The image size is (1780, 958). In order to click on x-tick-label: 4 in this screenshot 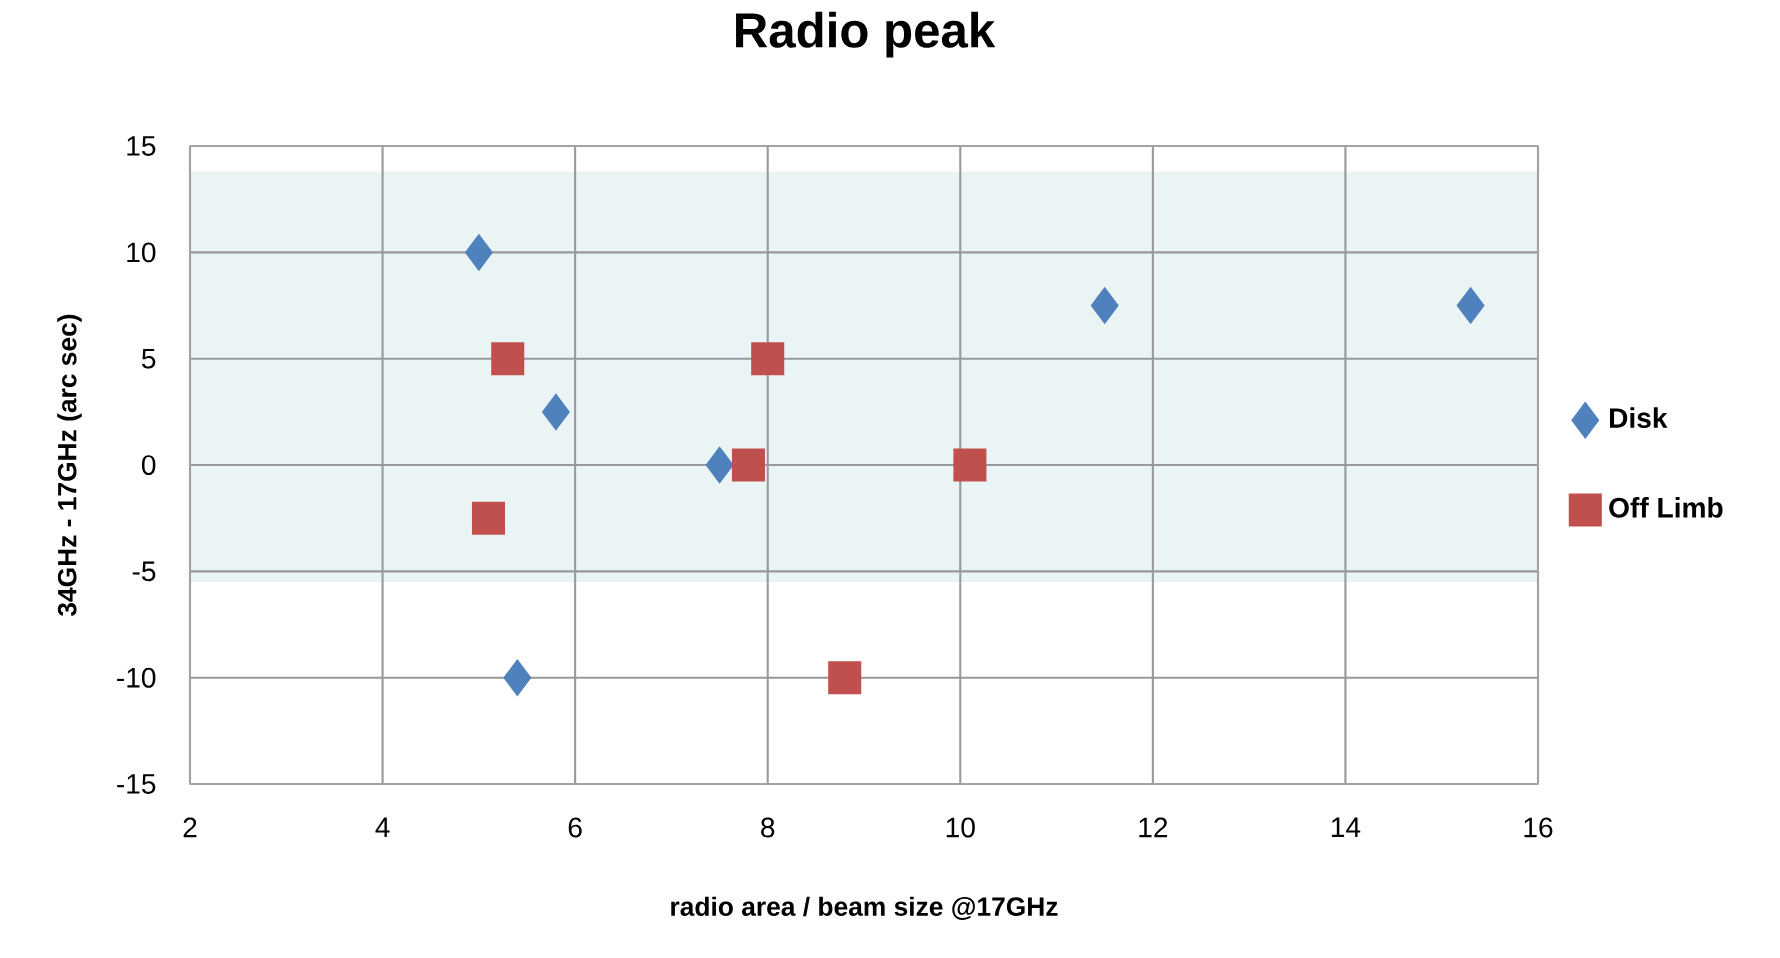, I will do `click(382, 827)`.